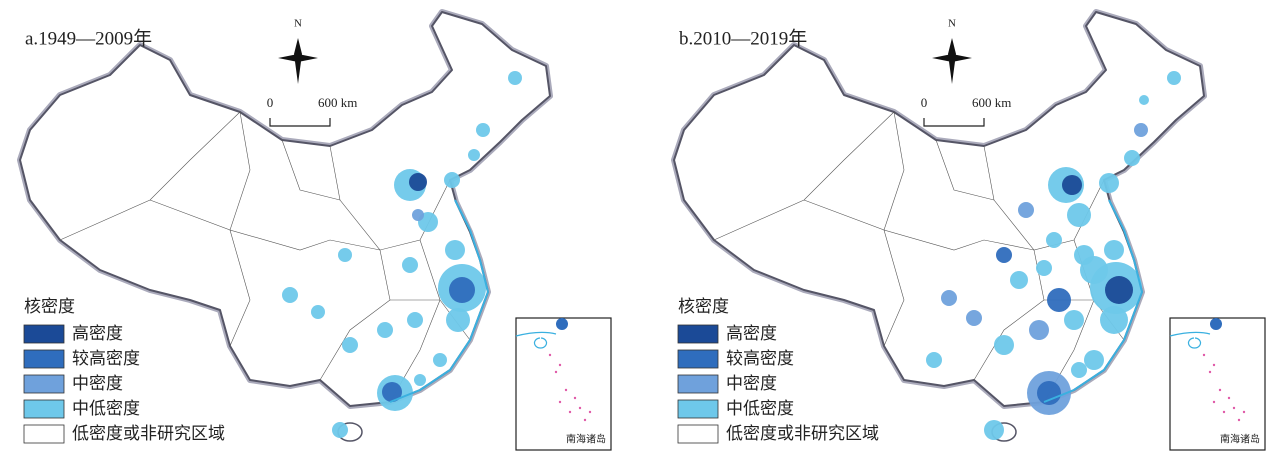 This screenshot has height=460, width=1268. I want to click on coastline, so click(1093, 301).